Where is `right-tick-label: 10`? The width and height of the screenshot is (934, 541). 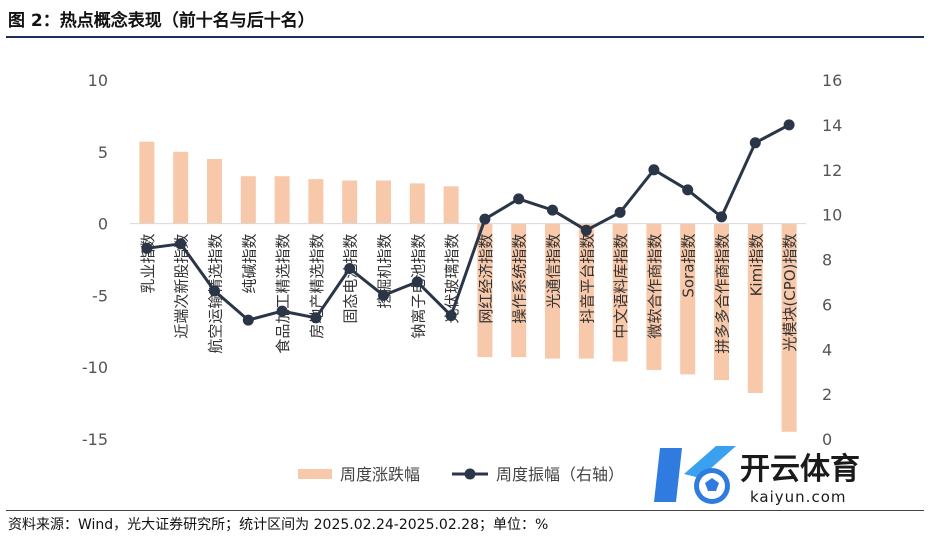
right-tick-label: 10 is located at coordinates (832, 215).